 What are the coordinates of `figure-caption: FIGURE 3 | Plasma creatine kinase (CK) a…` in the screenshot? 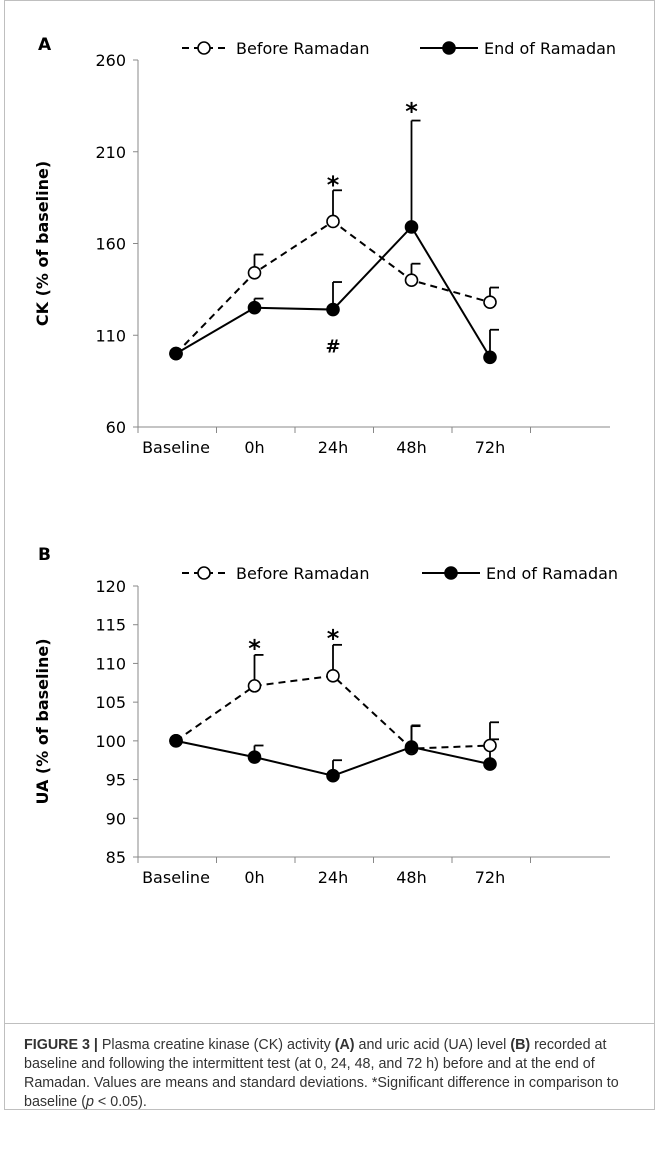 It's located at (333, 1074).